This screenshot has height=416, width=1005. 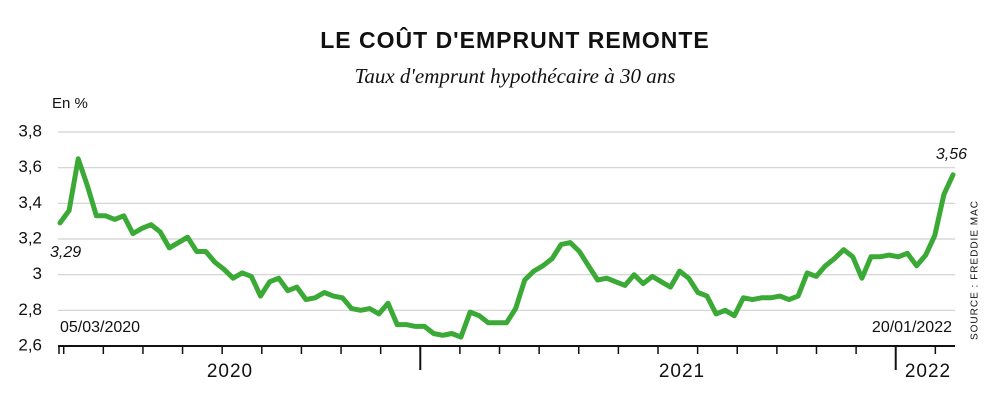 What do you see at coordinates (30, 309) in the screenshot?
I see `y-tick-label: 2,8` at bounding box center [30, 309].